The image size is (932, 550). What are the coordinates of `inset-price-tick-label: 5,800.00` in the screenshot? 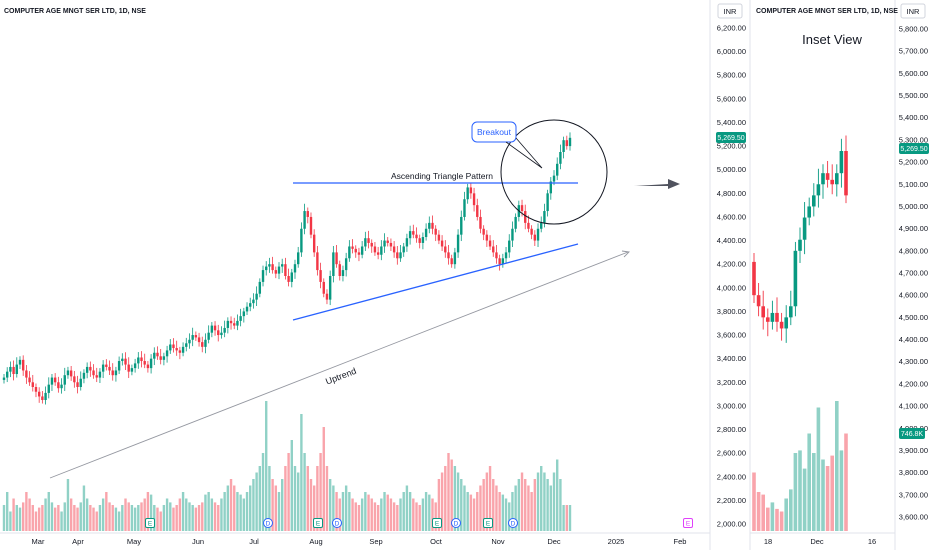 It's located at (913, 29).